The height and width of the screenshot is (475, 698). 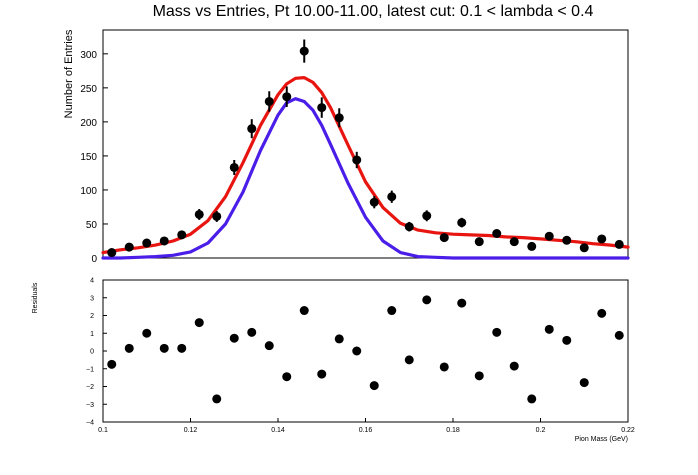 I want to click on residual-x-tick-label: 0.14, so click(x=278, y=430).